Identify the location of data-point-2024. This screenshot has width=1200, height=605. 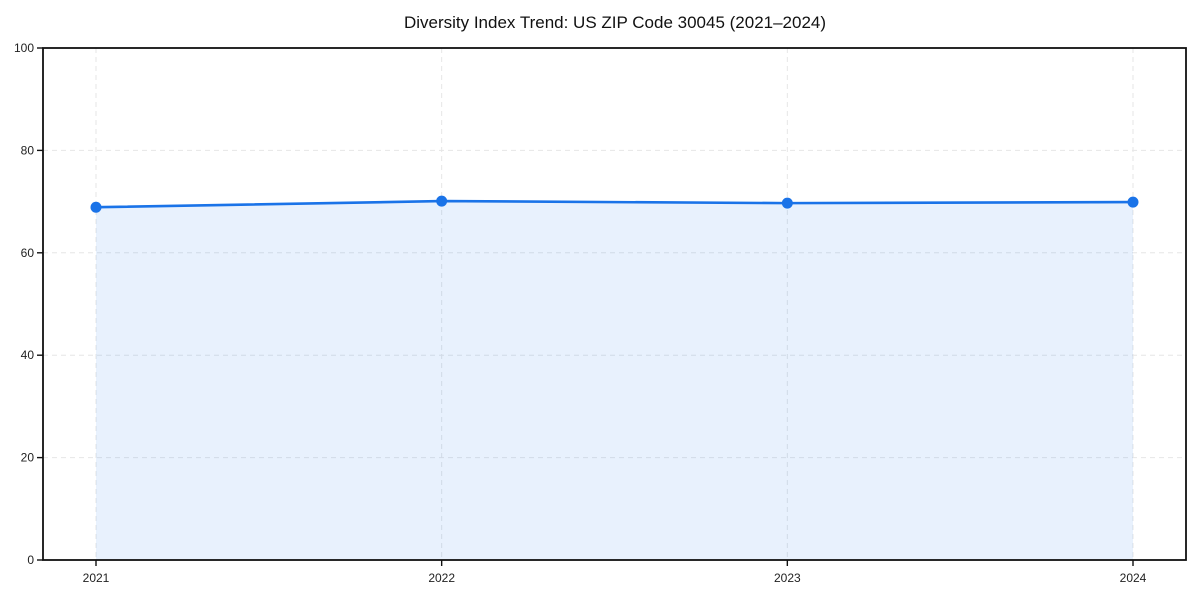
(1133, 202).